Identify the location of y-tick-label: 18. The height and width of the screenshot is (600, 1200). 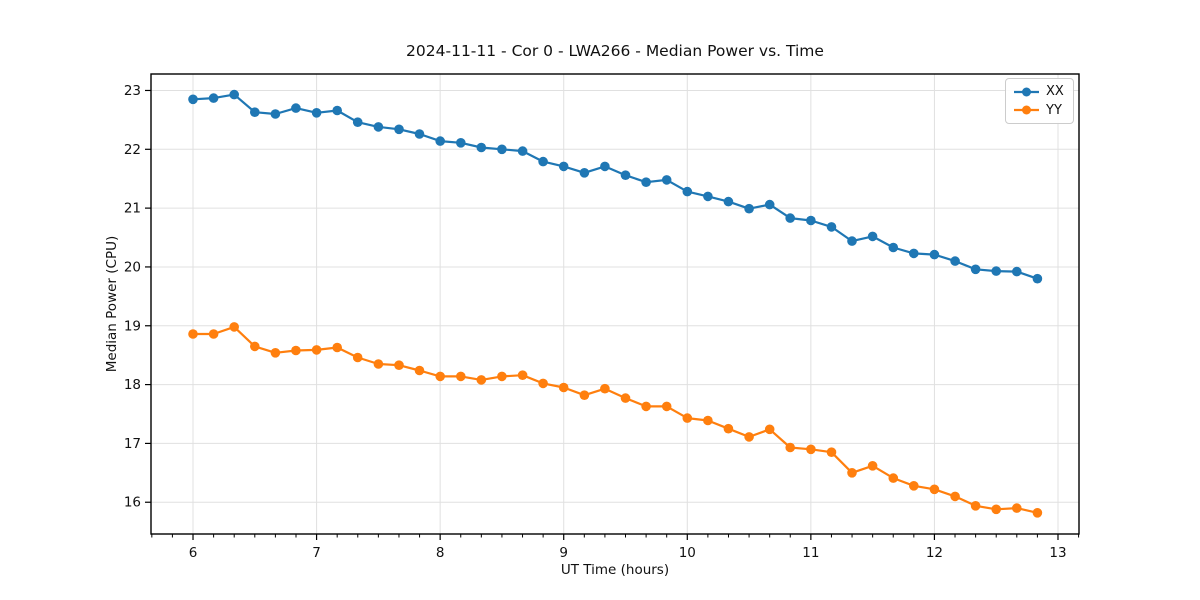
(132, 385).